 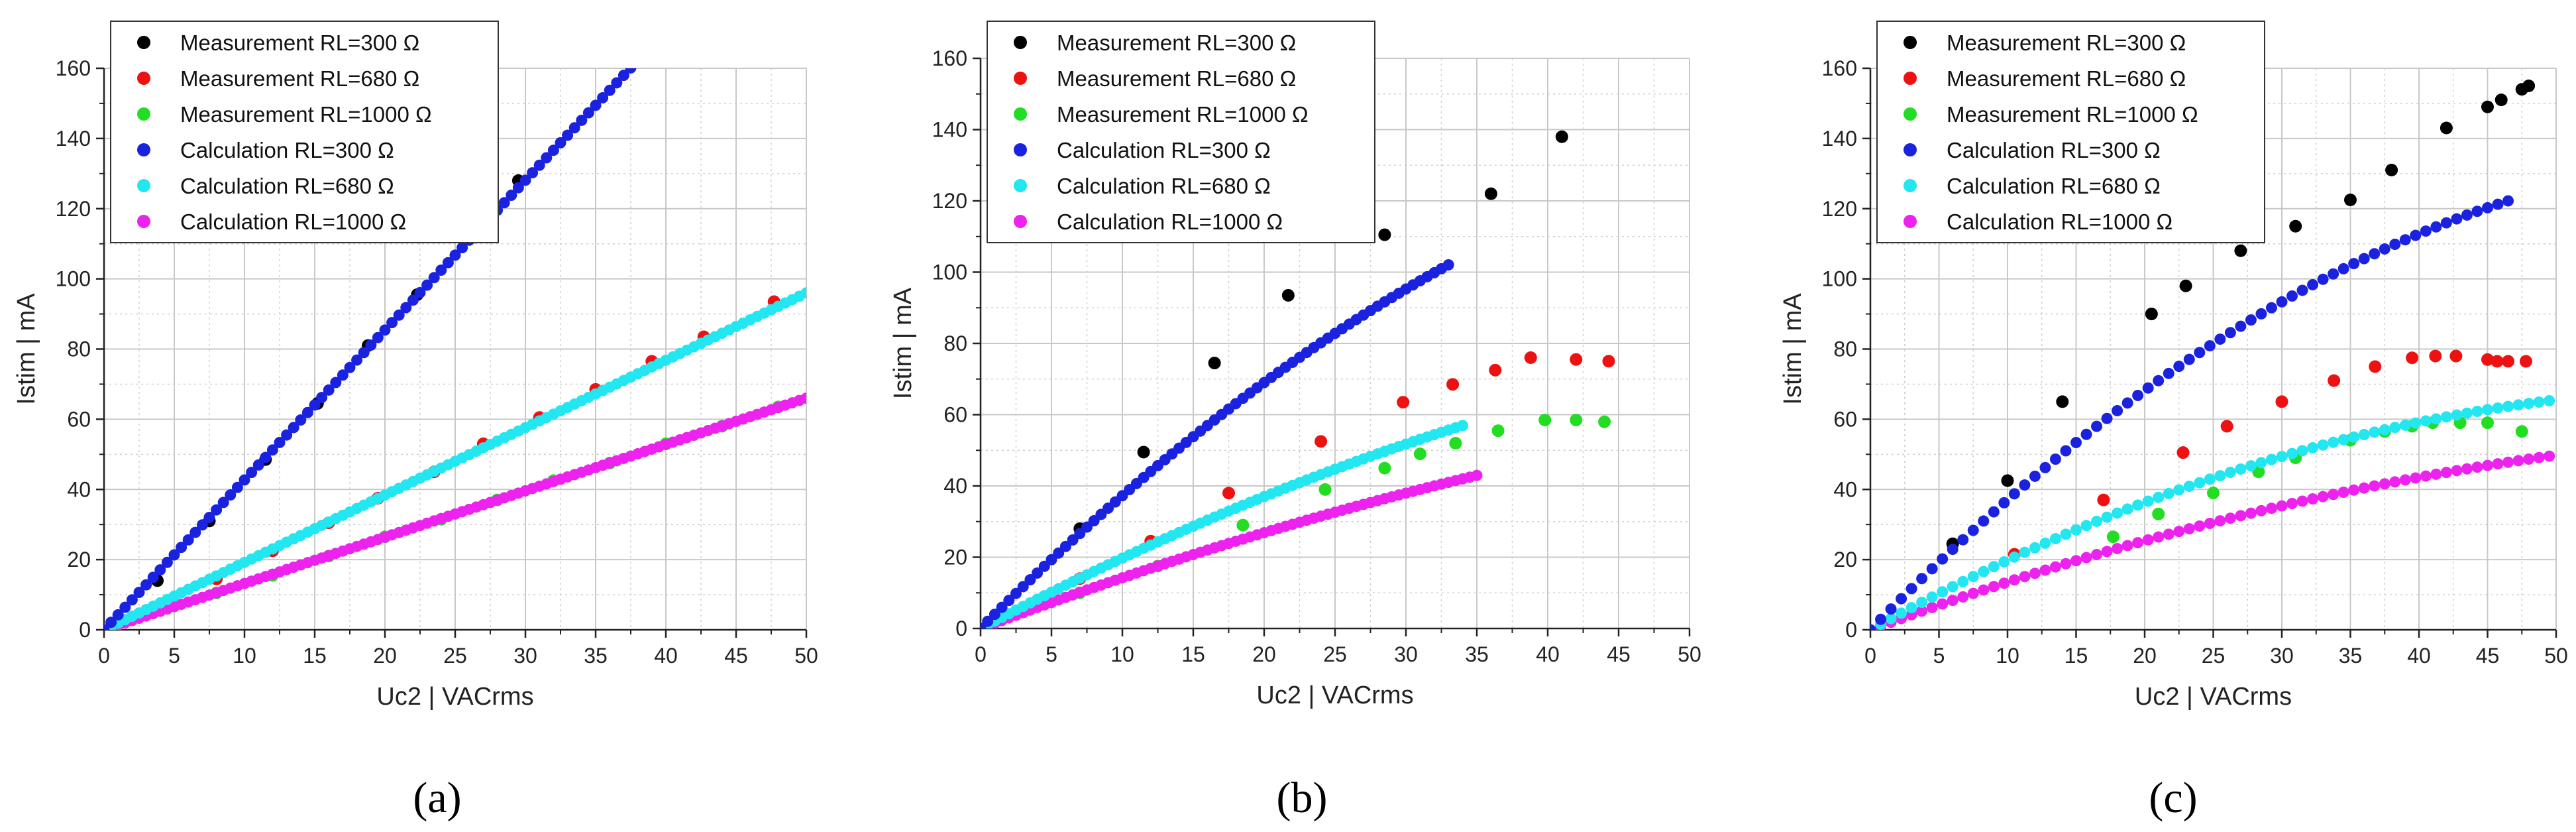 What do you see at coordinates (2282, 656) in the screenshot?
I see `x-tick-label: 30` at bounding box center [2282, 656].